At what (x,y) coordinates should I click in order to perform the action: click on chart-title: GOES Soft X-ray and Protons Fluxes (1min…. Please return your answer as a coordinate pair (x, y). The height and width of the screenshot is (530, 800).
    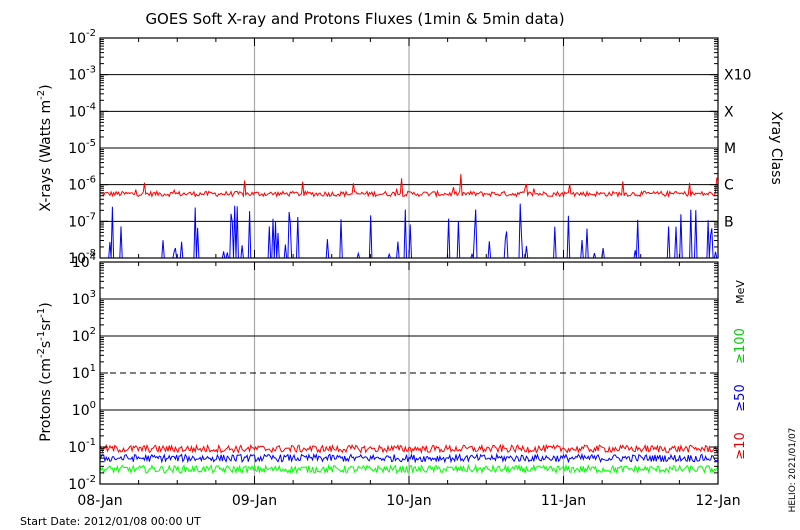
    Looking at the image, I should click on (354, 19).